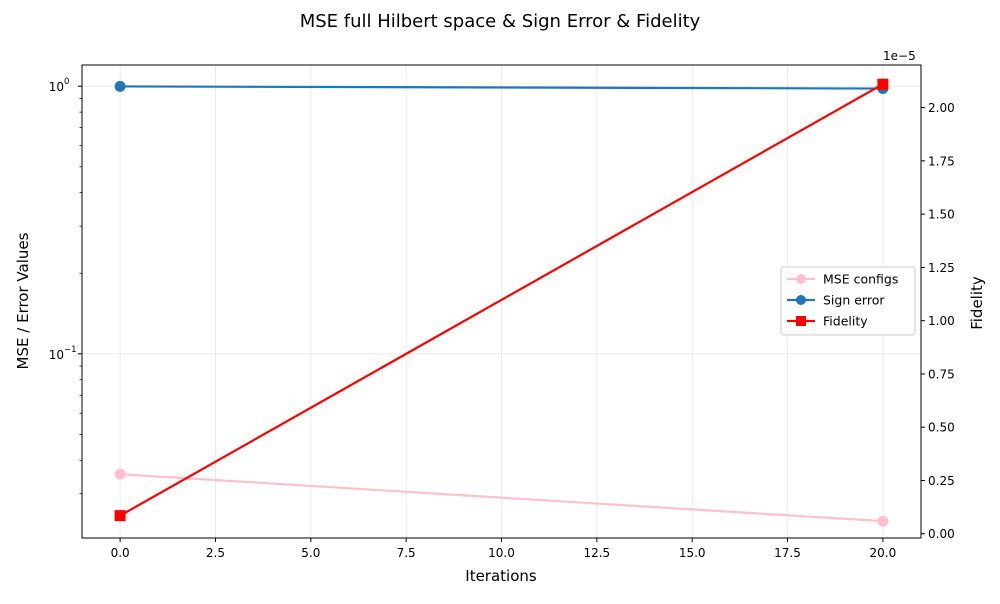  I want to click on y-axis-right-label: Fidelity, so click(977, 303).